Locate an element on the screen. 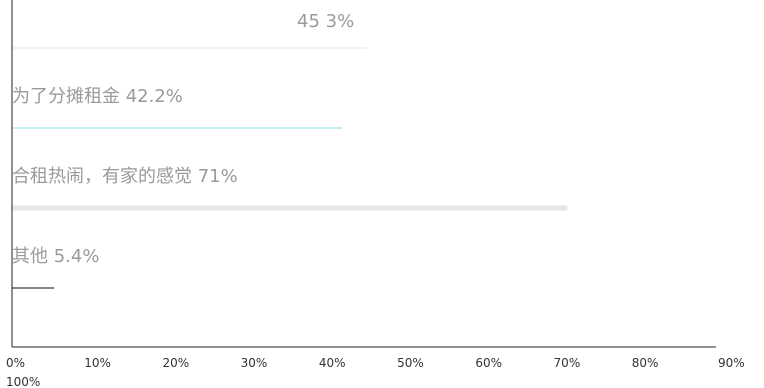  x-tick-label-6: 60% is located at coordinates (488, 363).